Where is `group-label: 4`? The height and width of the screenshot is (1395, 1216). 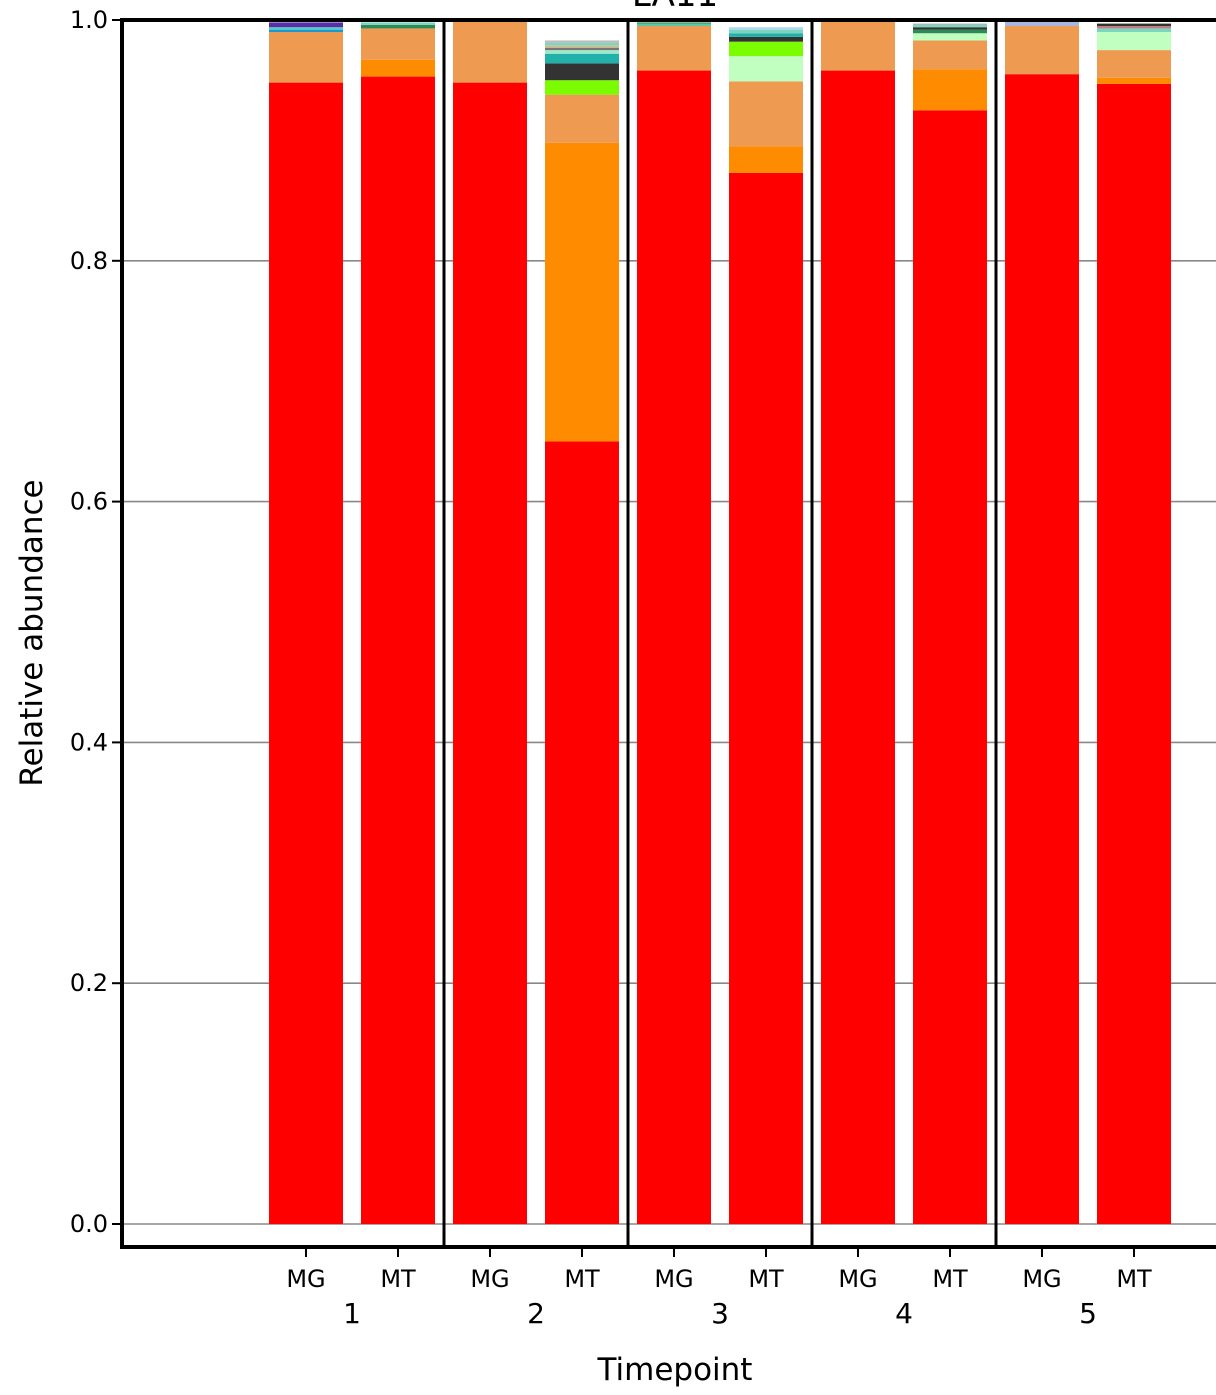 group-label: 4 is located at coordinates (904, 1313).